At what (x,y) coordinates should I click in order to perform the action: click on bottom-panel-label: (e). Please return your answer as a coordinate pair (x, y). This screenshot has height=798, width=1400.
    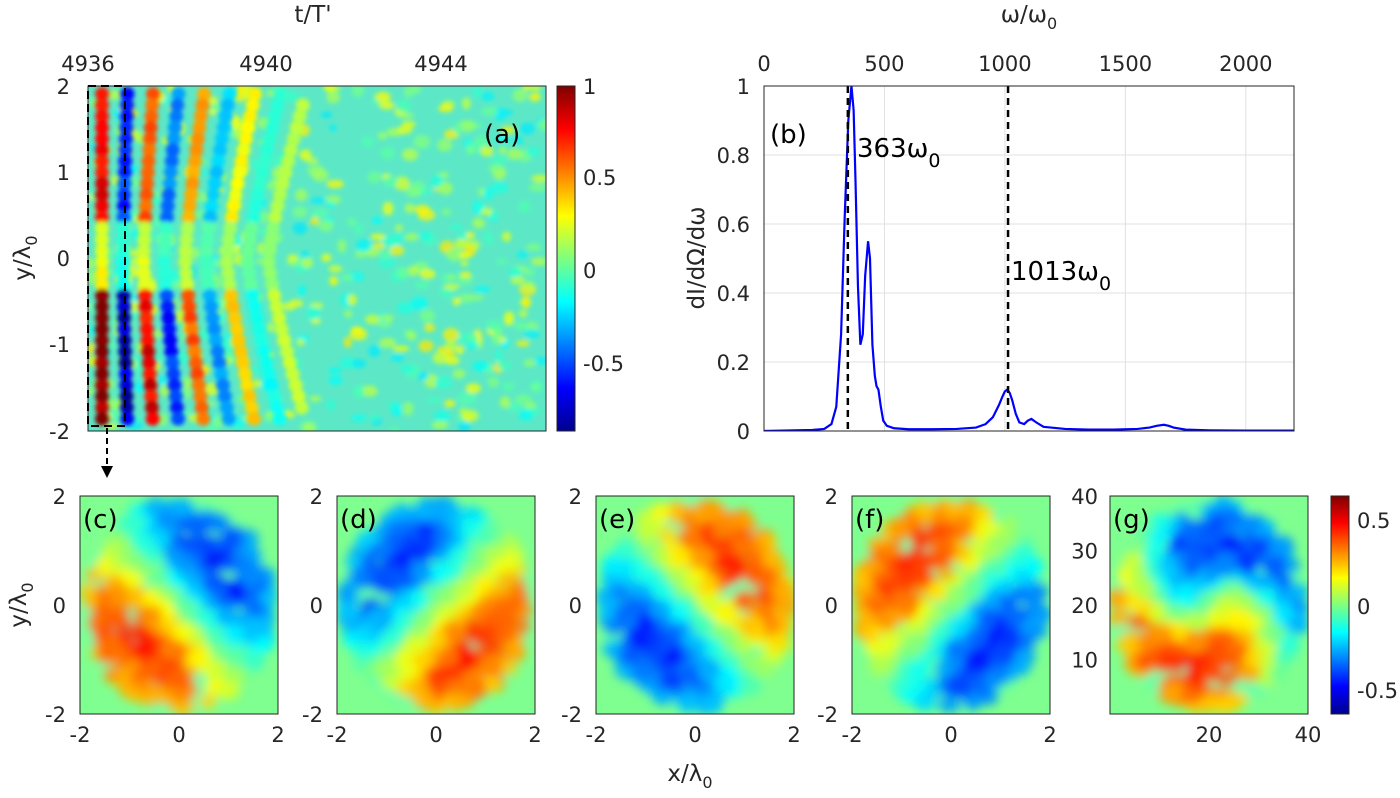
    Looking at the image, I should click on (617, 520).